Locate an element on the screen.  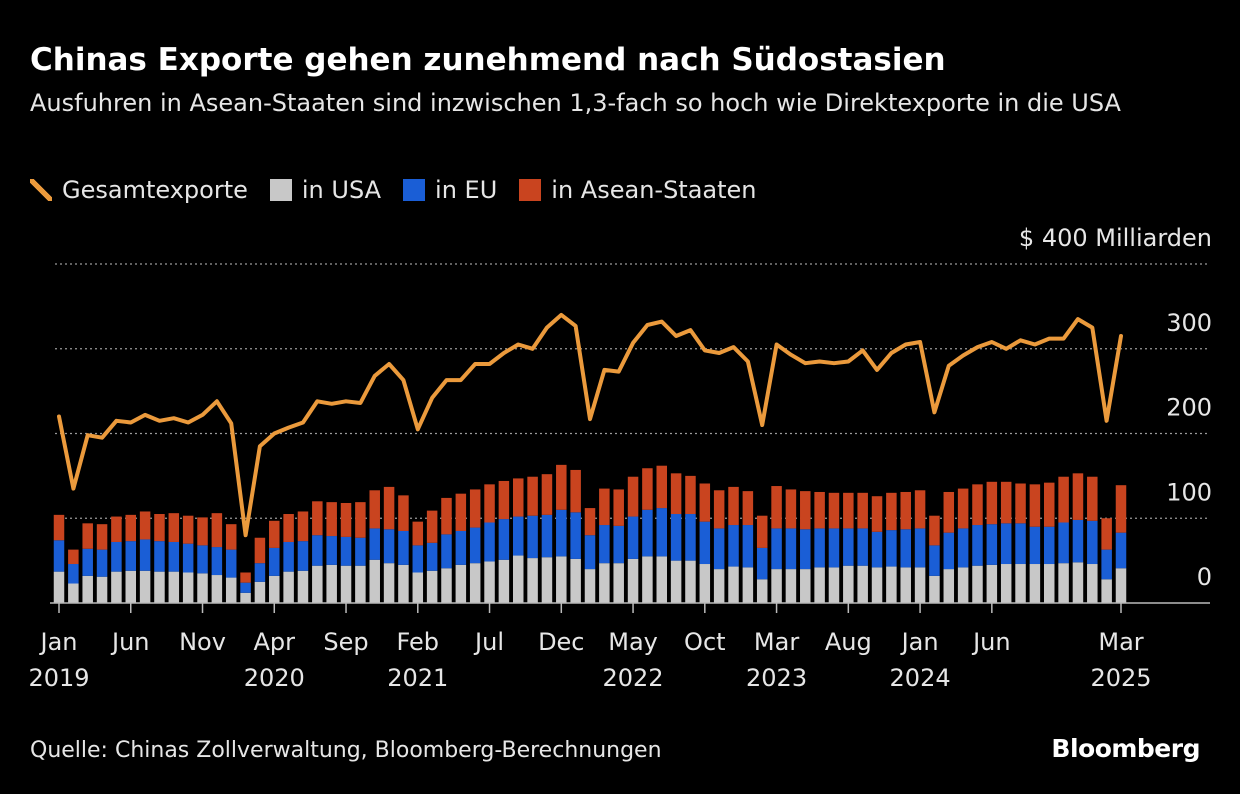
x-tick-label: Oct is located at coordinates (705, 642).